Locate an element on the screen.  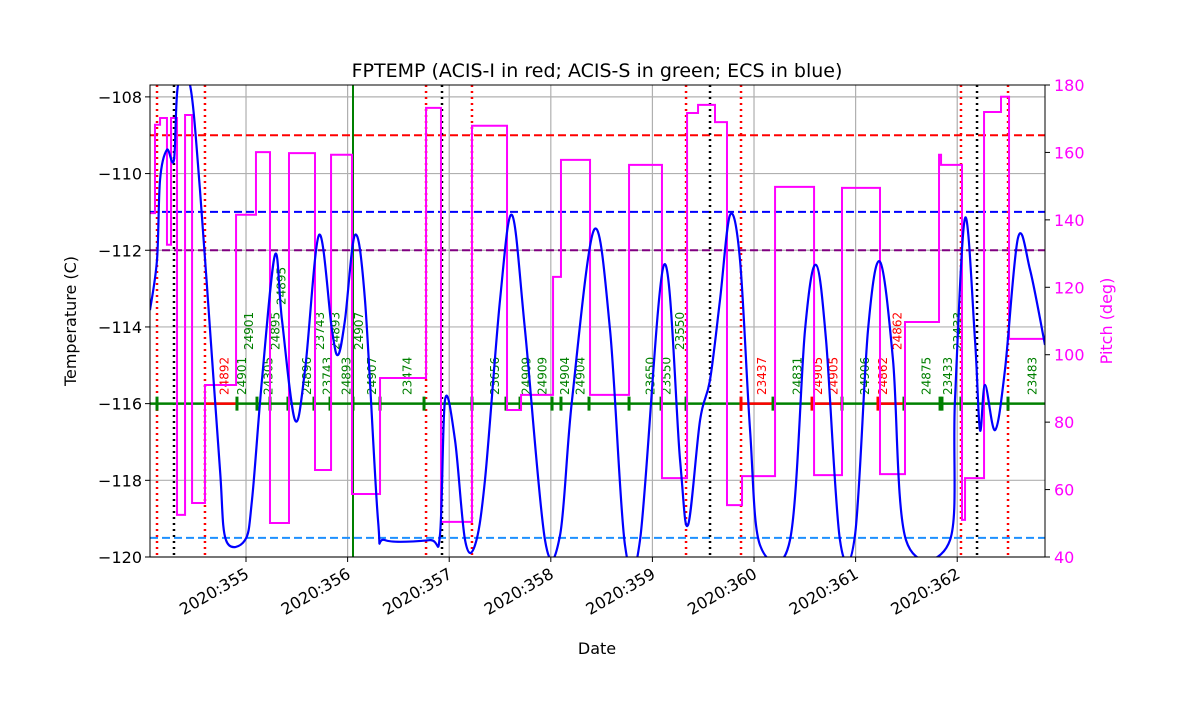
obsid-label: 23650 is located at coordinates (650, 376).